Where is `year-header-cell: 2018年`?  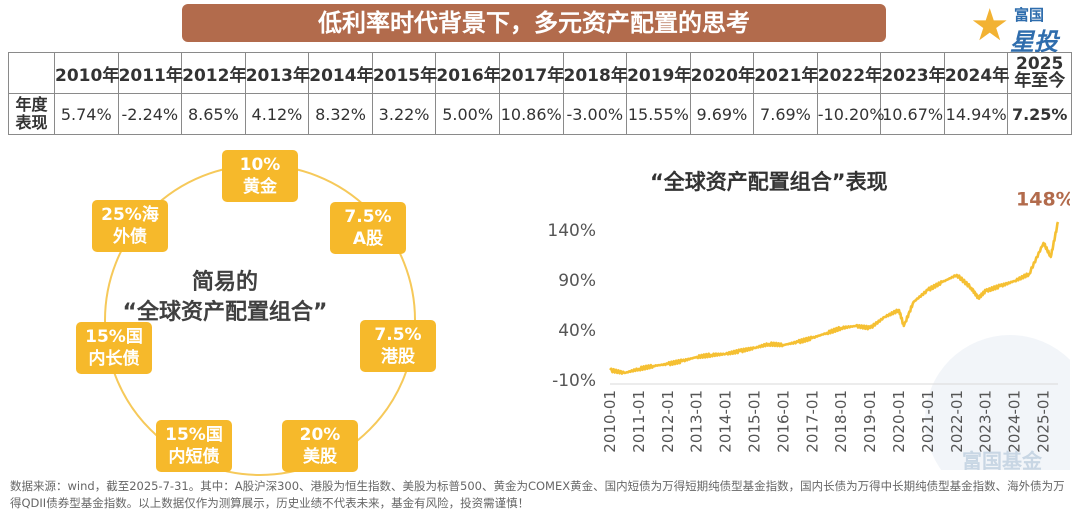
year-header-cell: 2018年 is located at coordinates (595, 73).